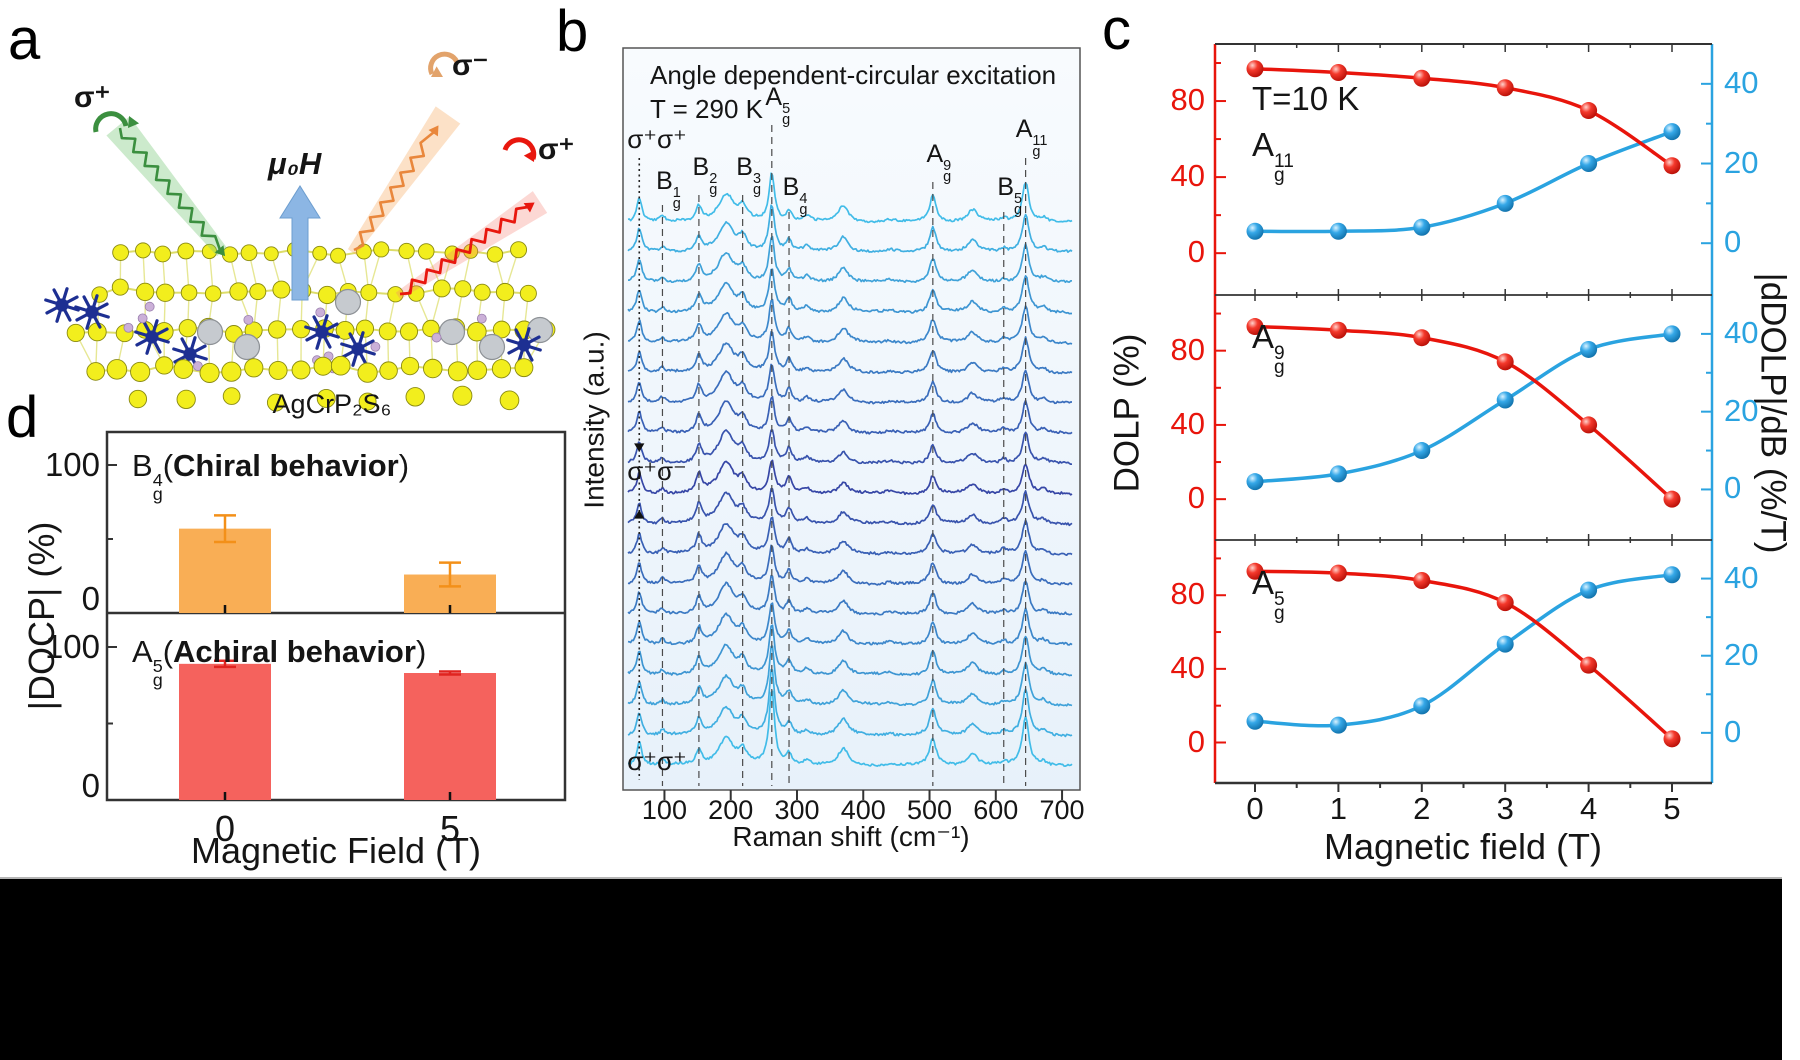 The height and width of the screenshot is (1060, 1800). Describe the element at coordinates (22, 417) in the screenshot. I see `panel-d-letter: d` at that location.